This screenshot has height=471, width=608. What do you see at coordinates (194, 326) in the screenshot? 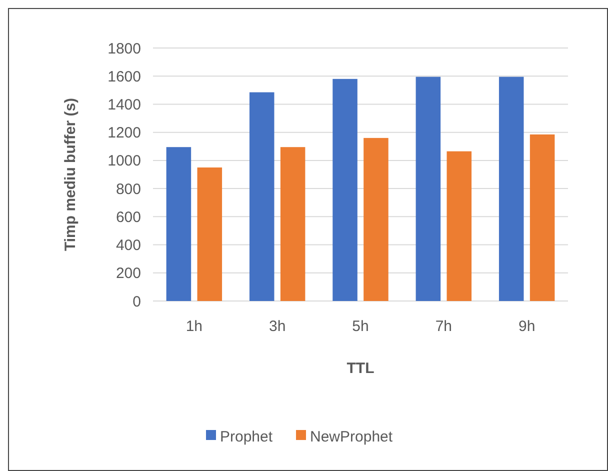
I see `x-tick-label: 1h` at bounding box center [194, 326].